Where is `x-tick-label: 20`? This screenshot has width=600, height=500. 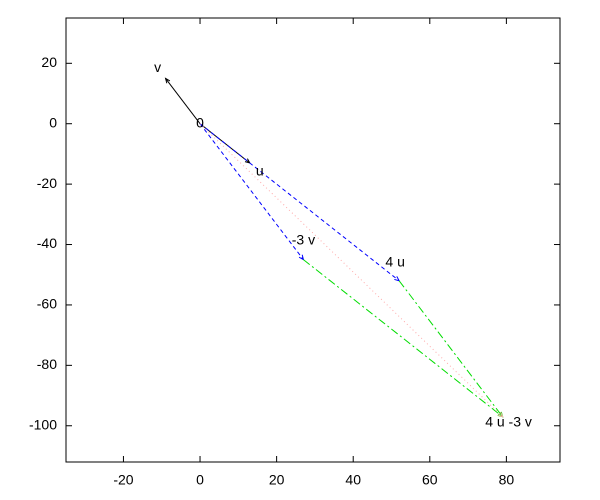
x-tick-label: 20 is located at coordinates (277, 480).